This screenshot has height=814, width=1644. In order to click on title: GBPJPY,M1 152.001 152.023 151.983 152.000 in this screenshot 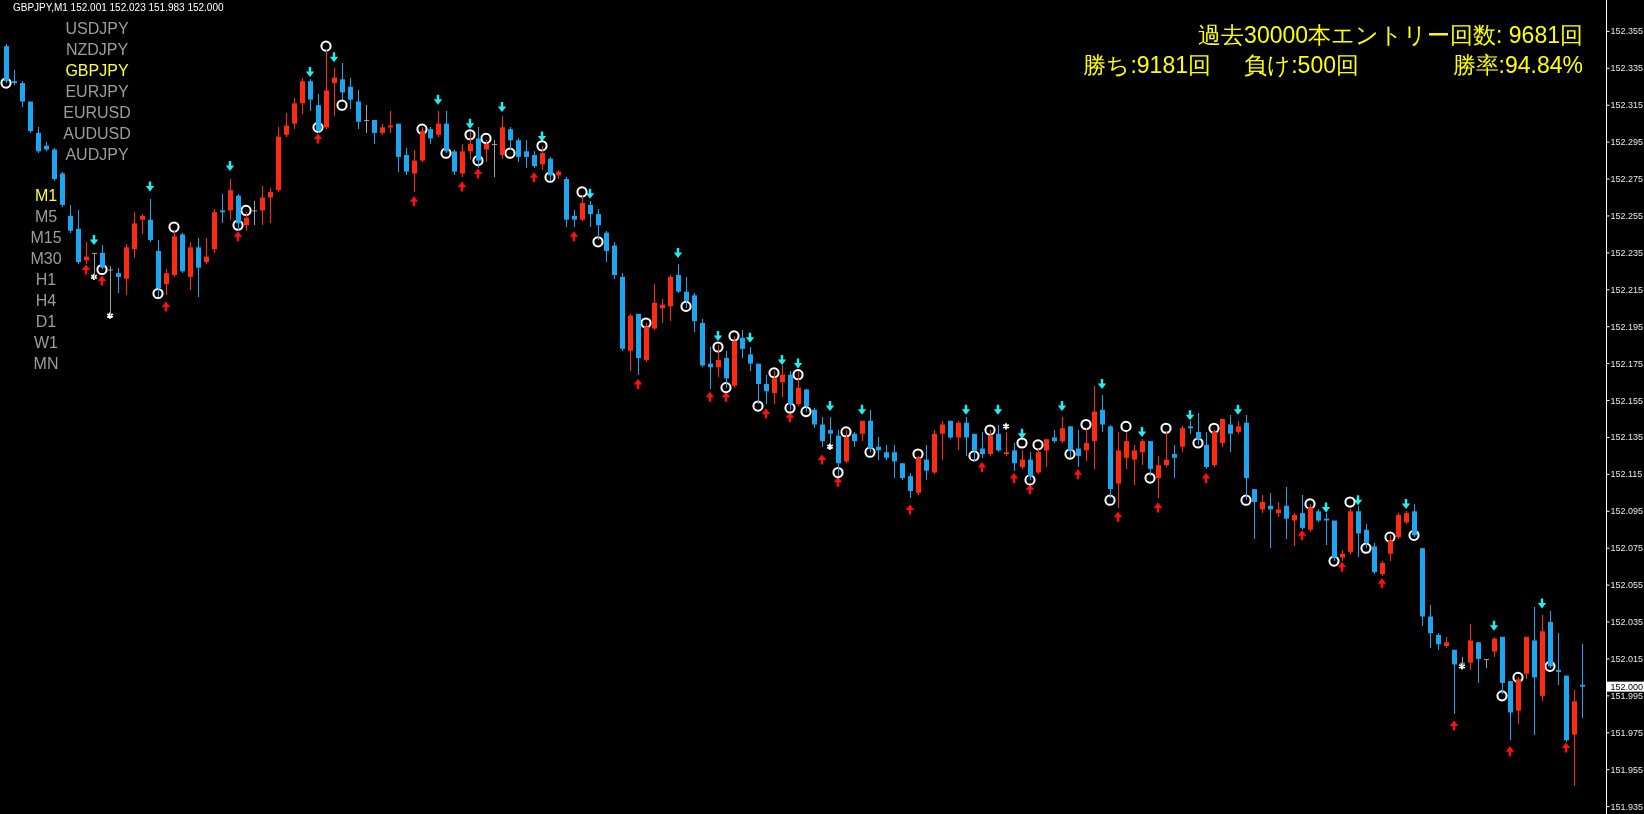, I will do `click(118, 7)`.